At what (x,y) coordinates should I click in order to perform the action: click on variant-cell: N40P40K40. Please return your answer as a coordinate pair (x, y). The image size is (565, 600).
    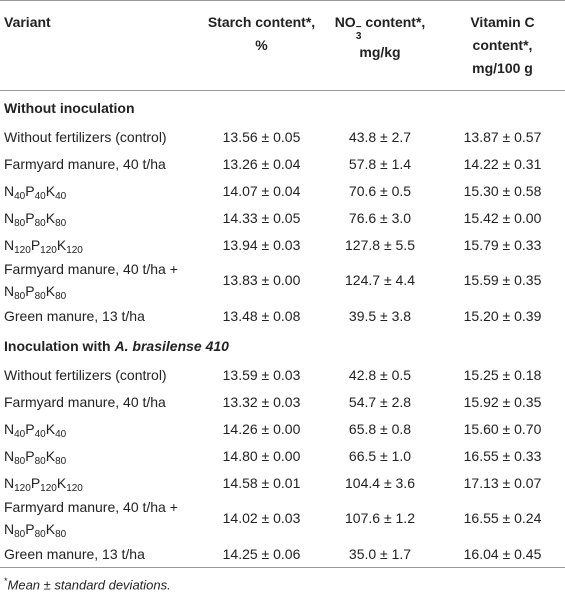
    Looking at the image, I should click on (101, 190).